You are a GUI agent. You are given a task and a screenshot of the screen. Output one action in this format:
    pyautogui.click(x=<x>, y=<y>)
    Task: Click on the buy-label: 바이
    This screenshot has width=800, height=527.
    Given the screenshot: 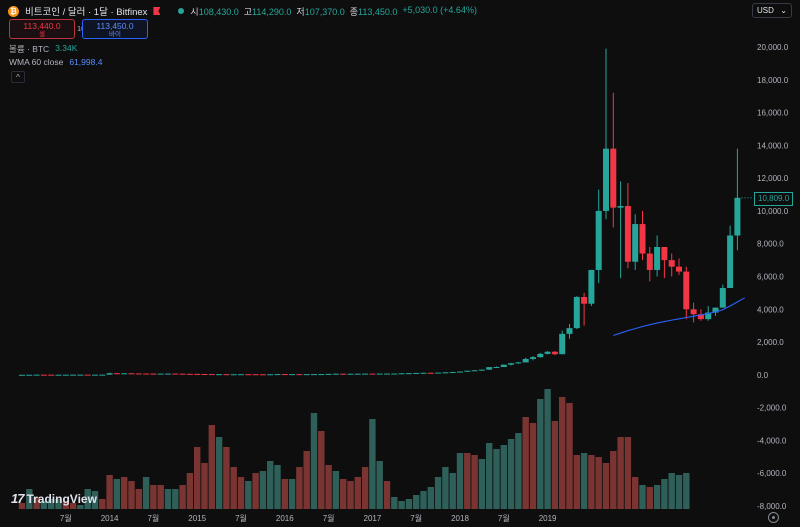 What is the action you would take?
    pyautogui.click(x=115, y=34)
    